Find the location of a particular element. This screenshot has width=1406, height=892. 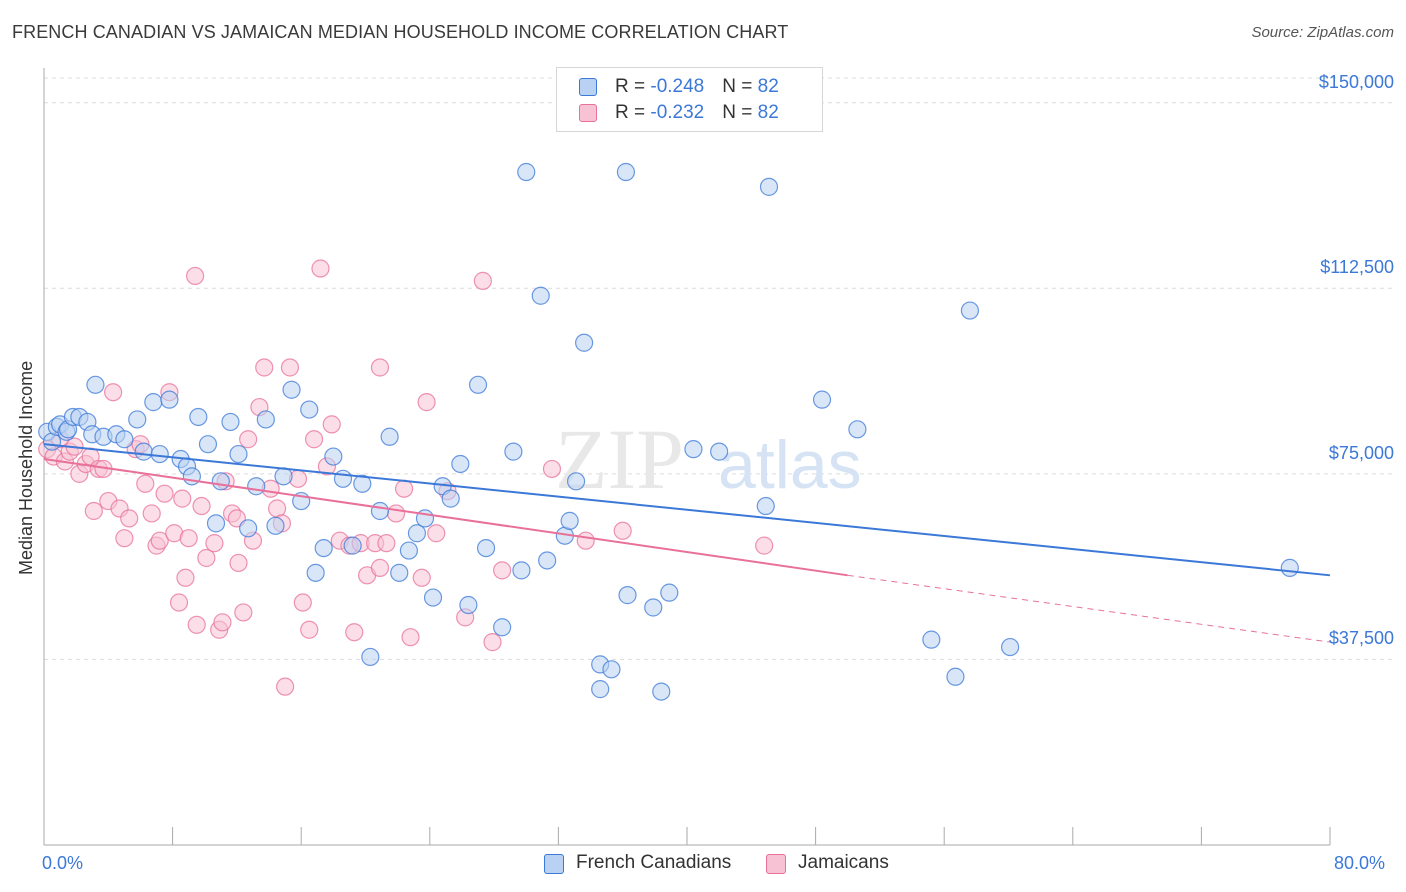

trend-line is located at coordinates (687, 510).